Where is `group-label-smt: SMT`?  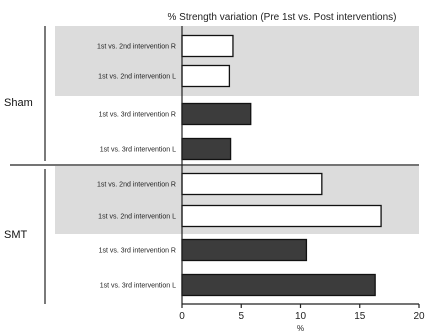
group-label-smt: SMT is located at coordinates (16, 235).